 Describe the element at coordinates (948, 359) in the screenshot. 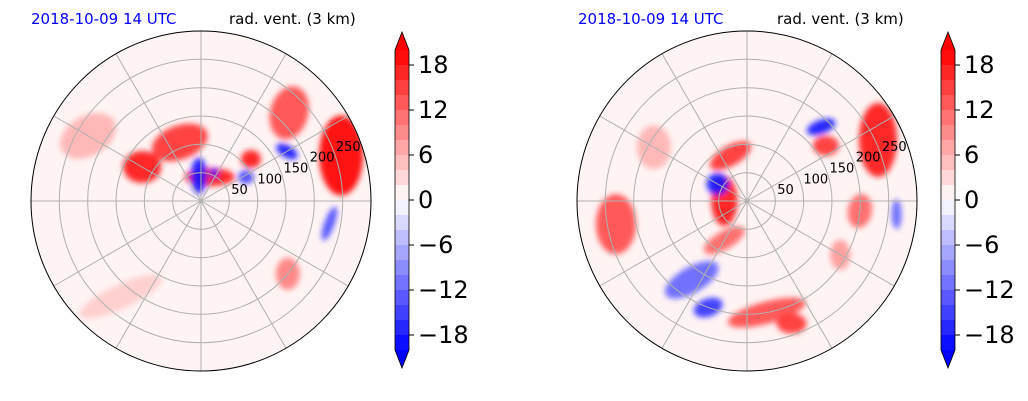

I see `colorbar-extend-min` at that location.